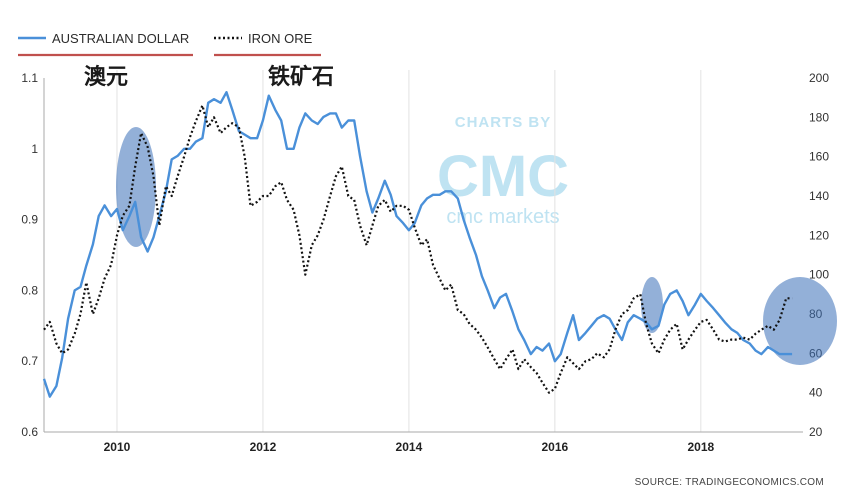  I want to click on right-tick-label: 20, so click(816, 432).